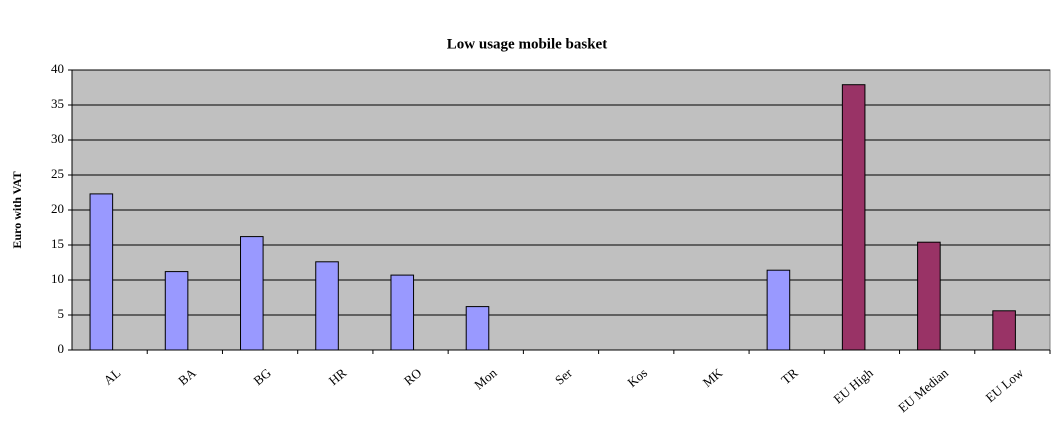  I want to click on y-tick-label: 20, so click(57, 208).